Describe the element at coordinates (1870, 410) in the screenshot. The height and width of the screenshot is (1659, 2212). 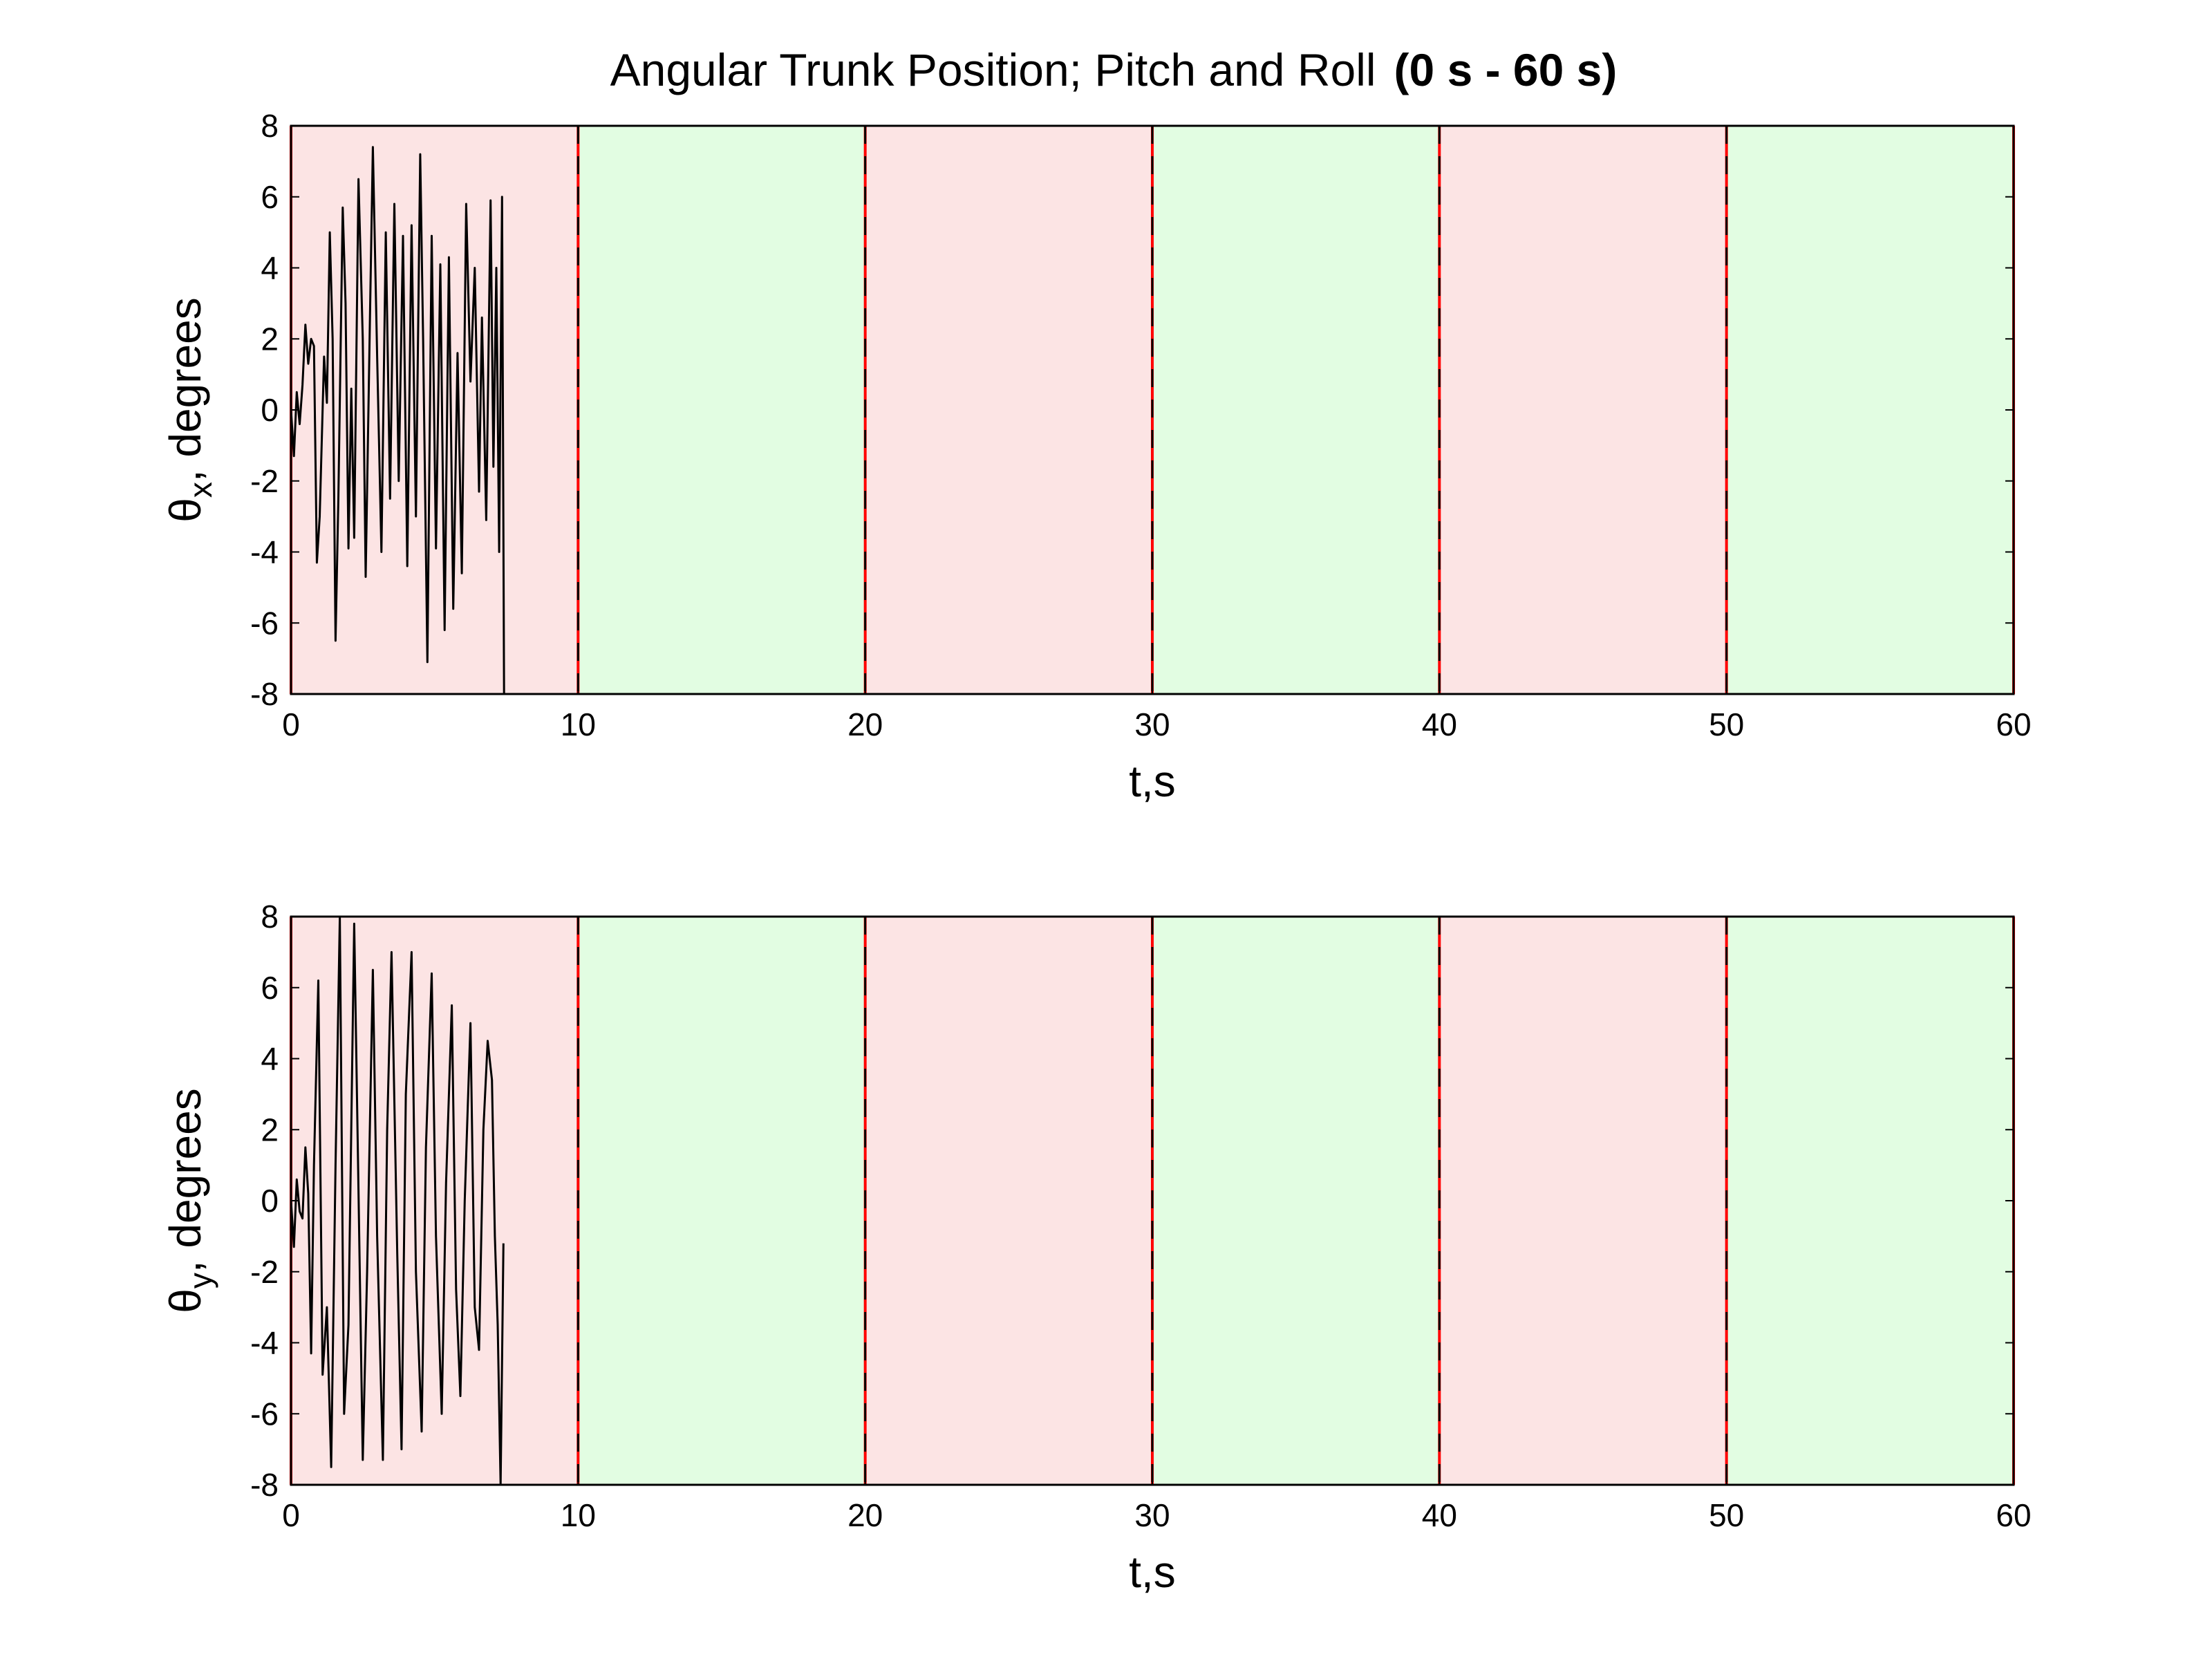
I see `pitch-band-5-green` at that location.